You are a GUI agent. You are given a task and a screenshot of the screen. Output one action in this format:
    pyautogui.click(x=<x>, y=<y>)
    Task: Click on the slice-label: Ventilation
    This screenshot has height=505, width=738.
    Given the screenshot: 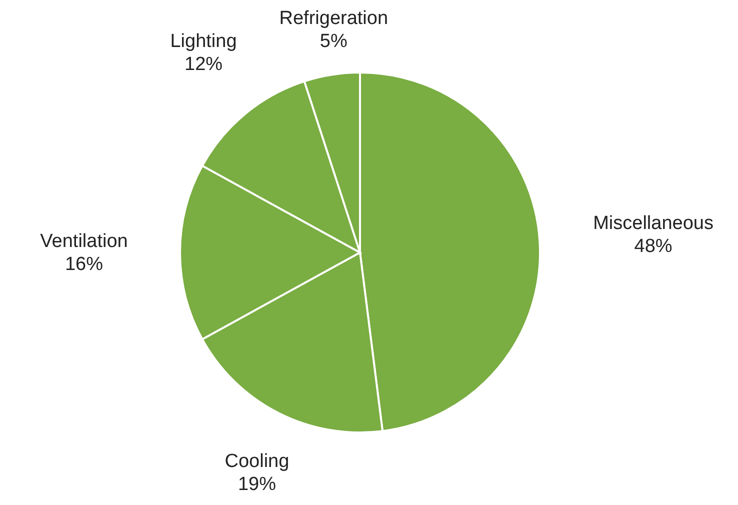 What is the action you would take?
    pyautogui.click(x=84, y=241)
    